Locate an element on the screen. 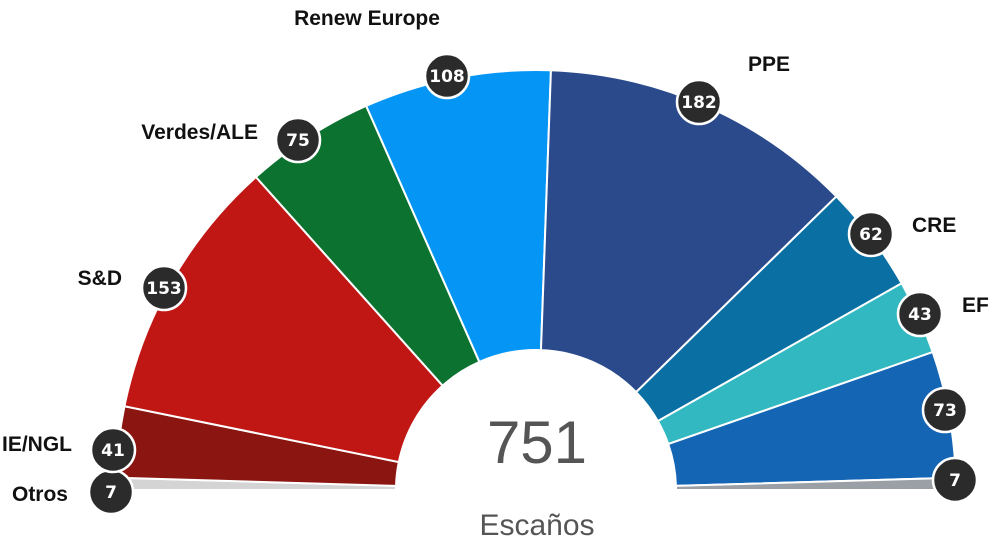 The height and width of the screenshot is (557, 990). seat-count-label: 153 is located at coordinates (164, 289).